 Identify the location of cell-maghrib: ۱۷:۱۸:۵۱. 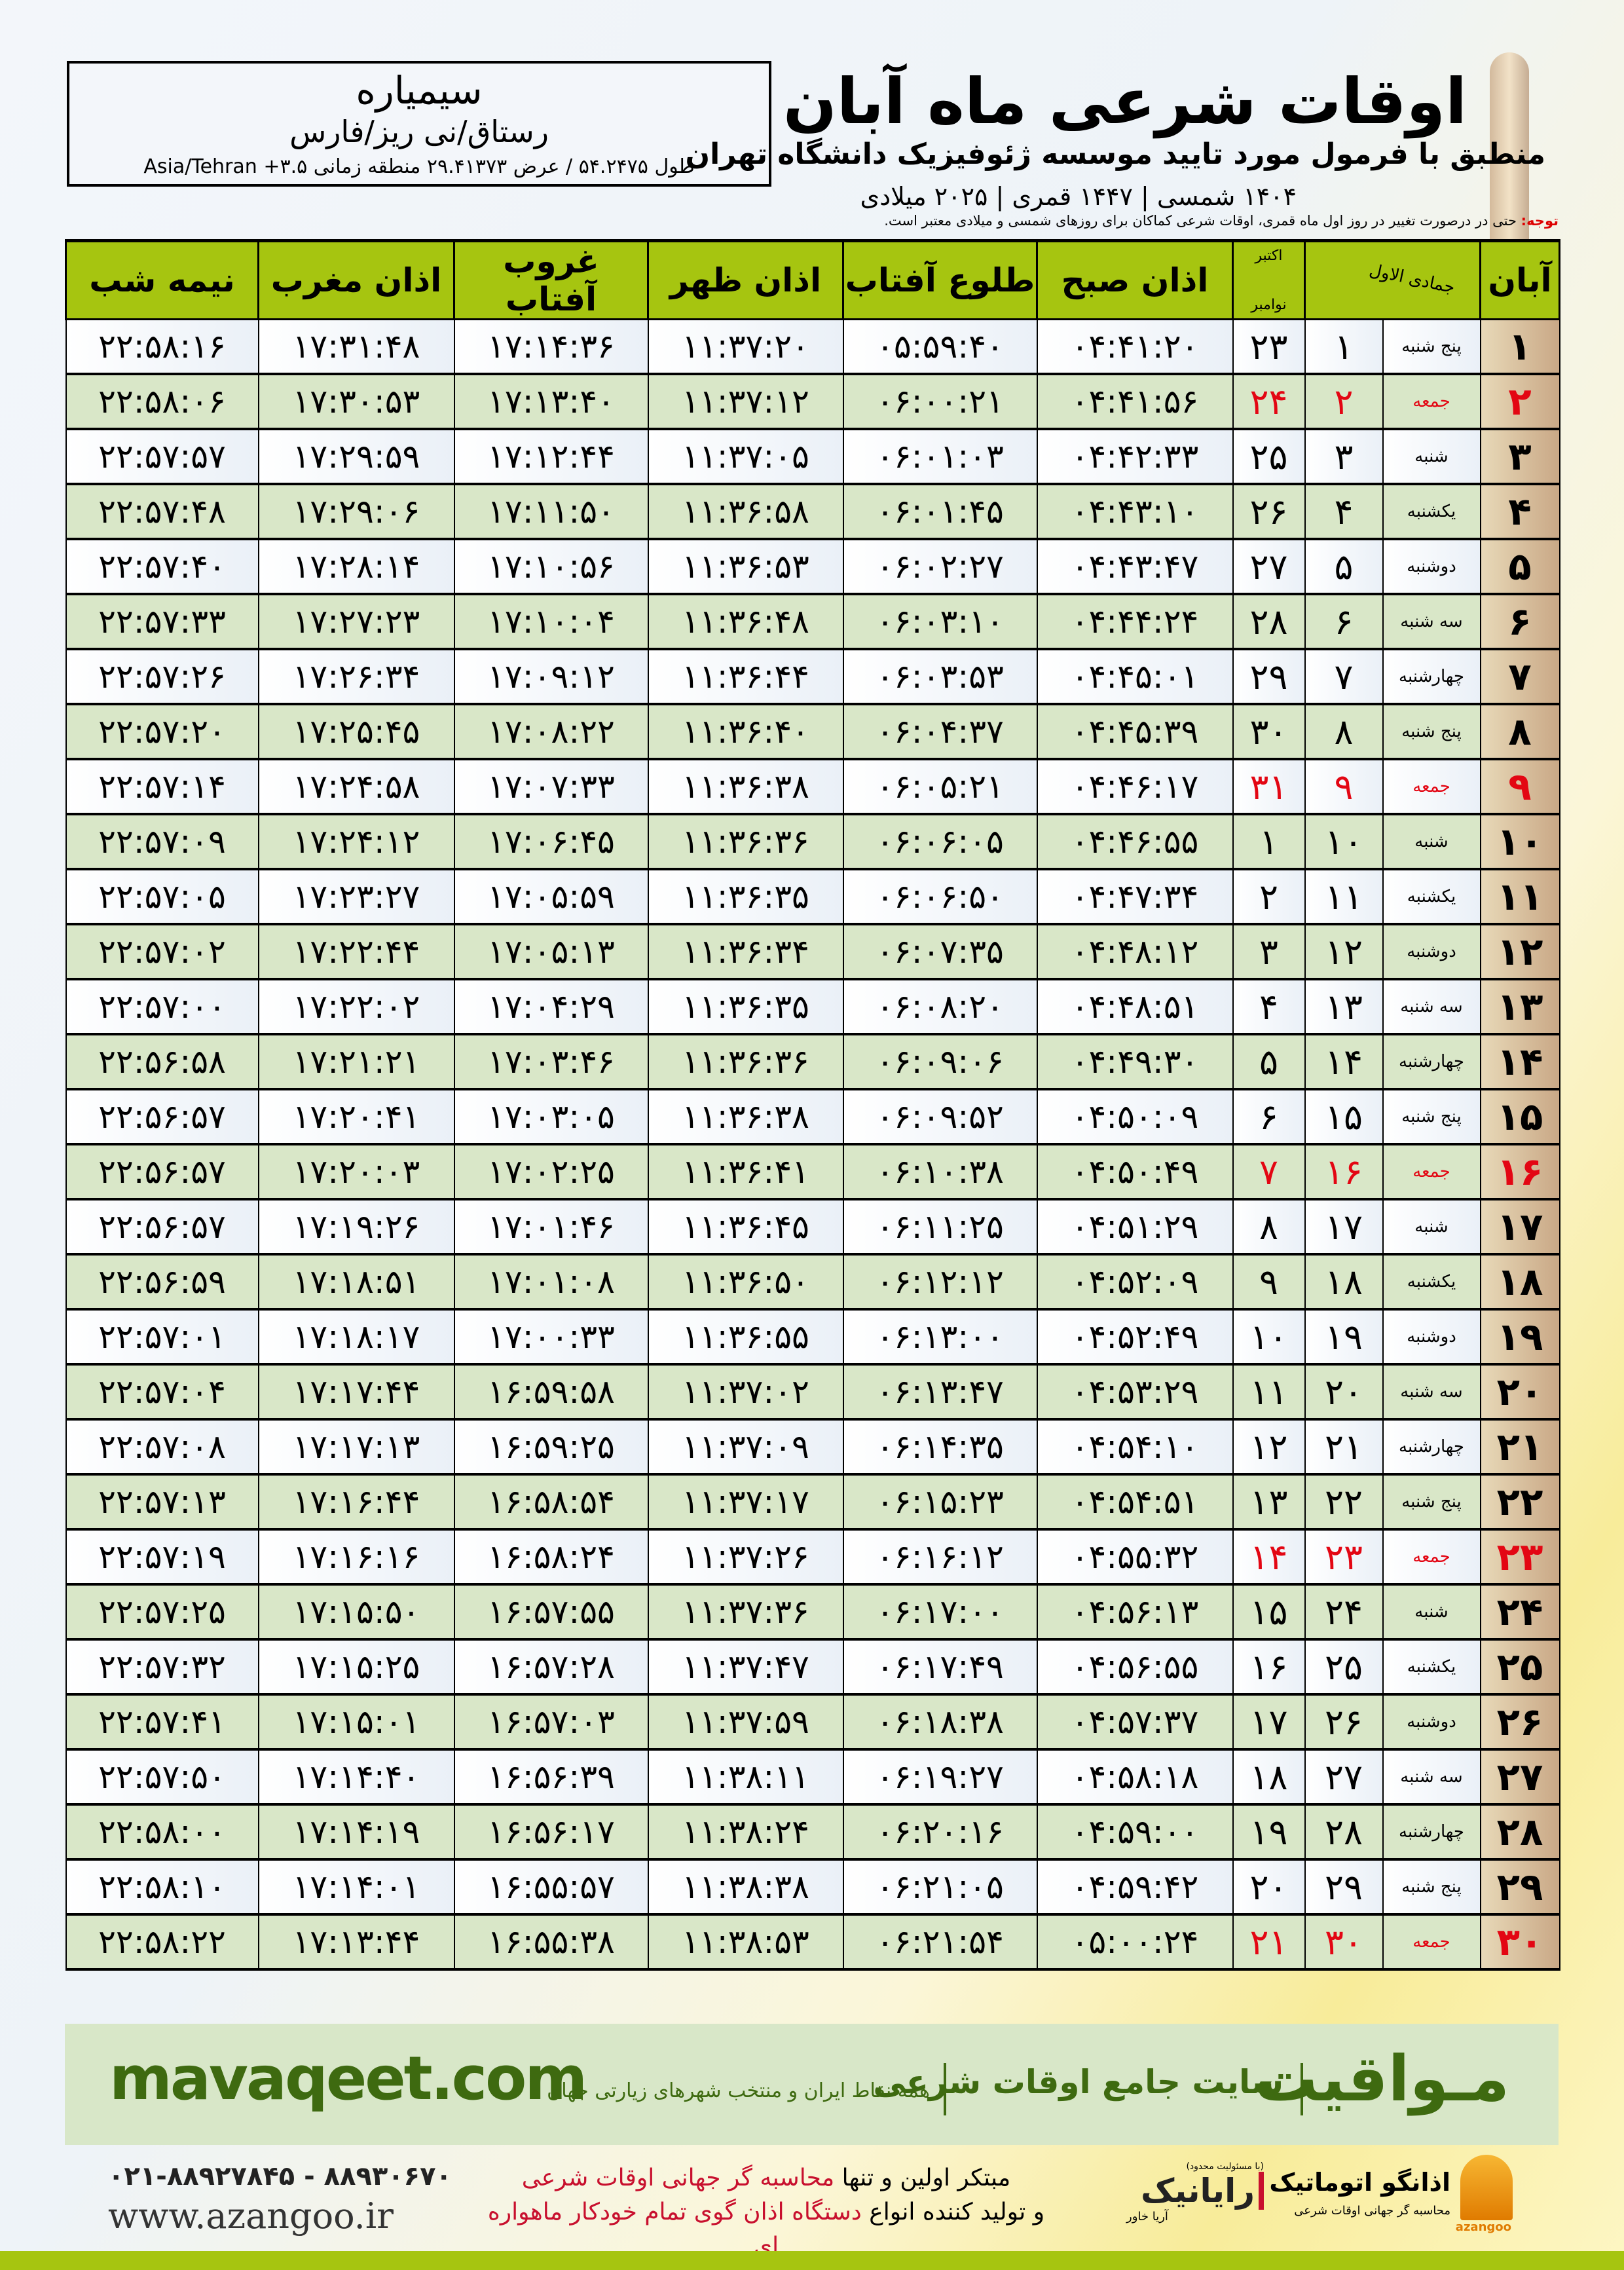
(356, 1282).